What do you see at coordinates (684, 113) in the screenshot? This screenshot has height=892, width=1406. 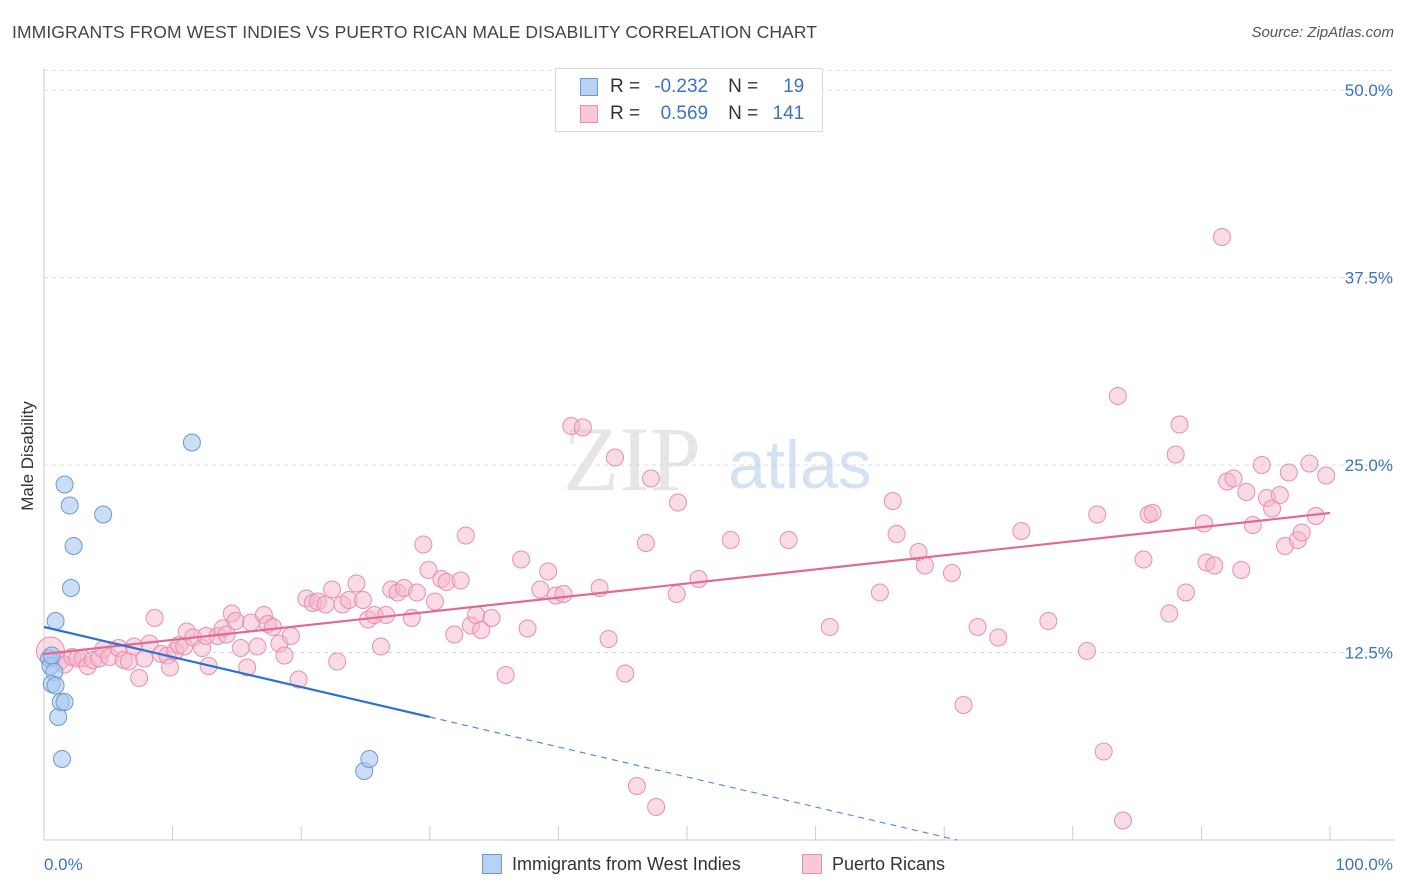 I see `legend-r-value: 0.569` at bounding box center [684, 113].